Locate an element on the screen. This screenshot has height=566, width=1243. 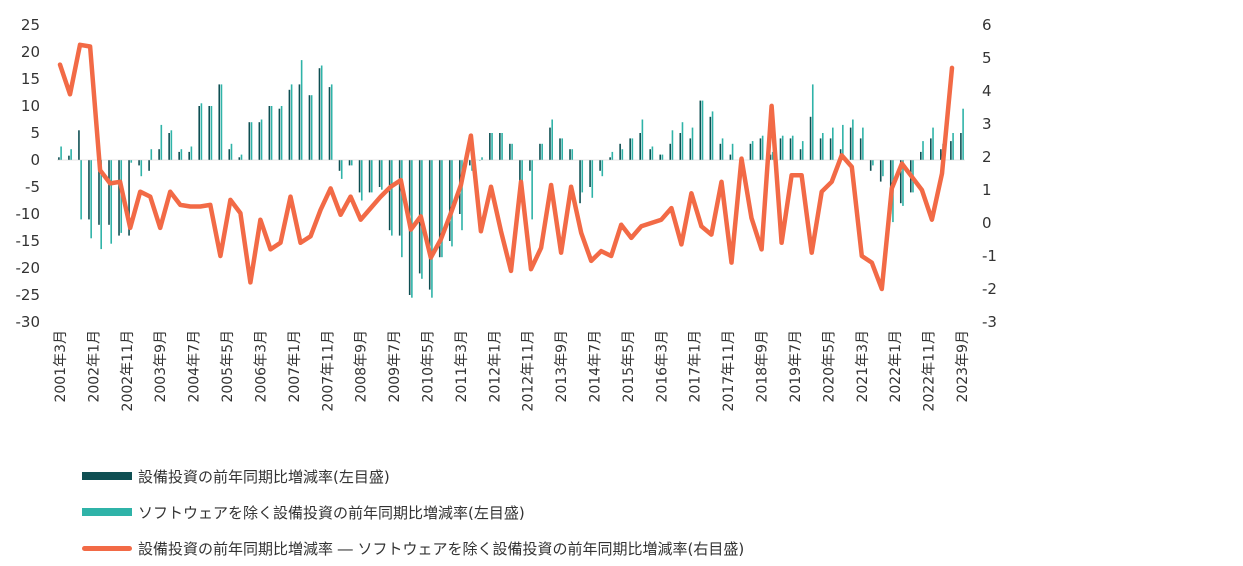
x-tick-label: 2003年9月 is located at coordinates (161, 366).